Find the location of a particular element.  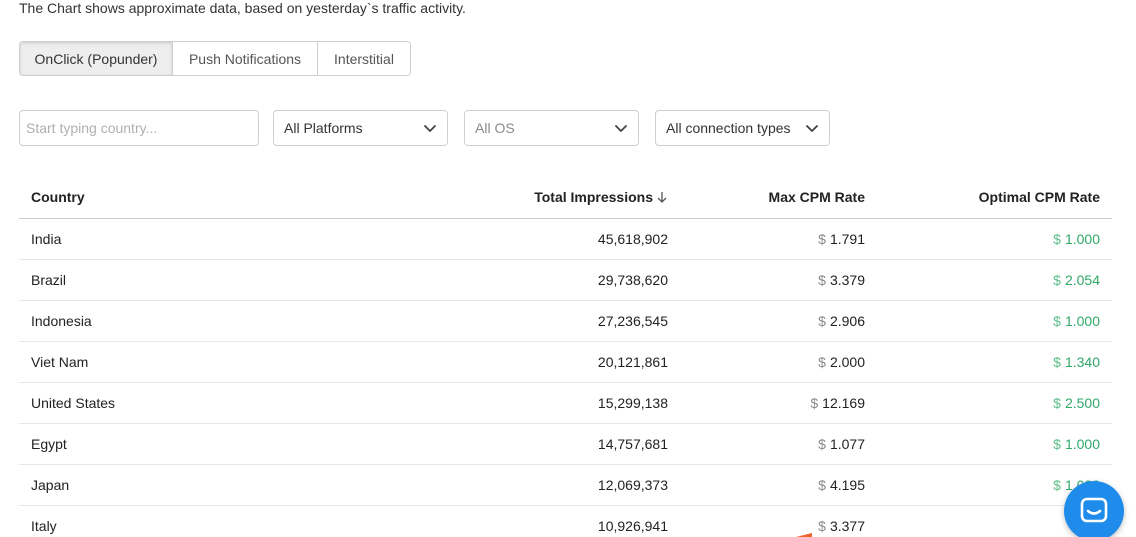

max-cpm-cell: $3.379 is located at coordinates (841, 280).